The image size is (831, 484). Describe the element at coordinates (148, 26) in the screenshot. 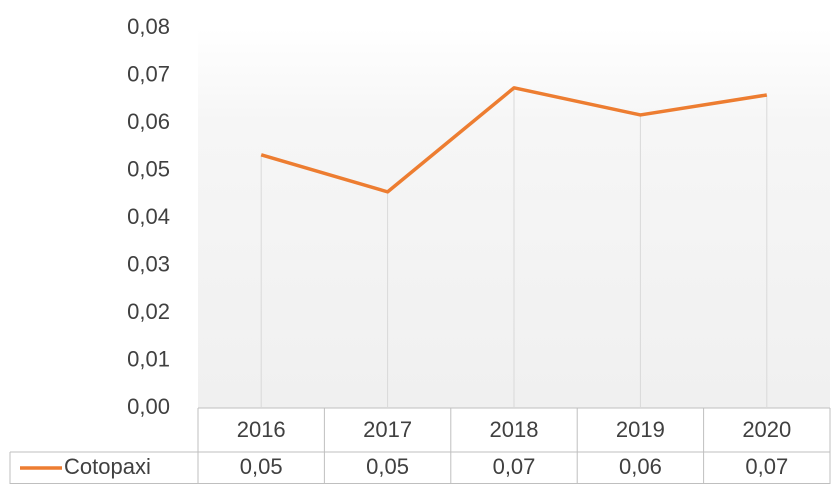

I see `y-tick-label: 0,08` at that location.